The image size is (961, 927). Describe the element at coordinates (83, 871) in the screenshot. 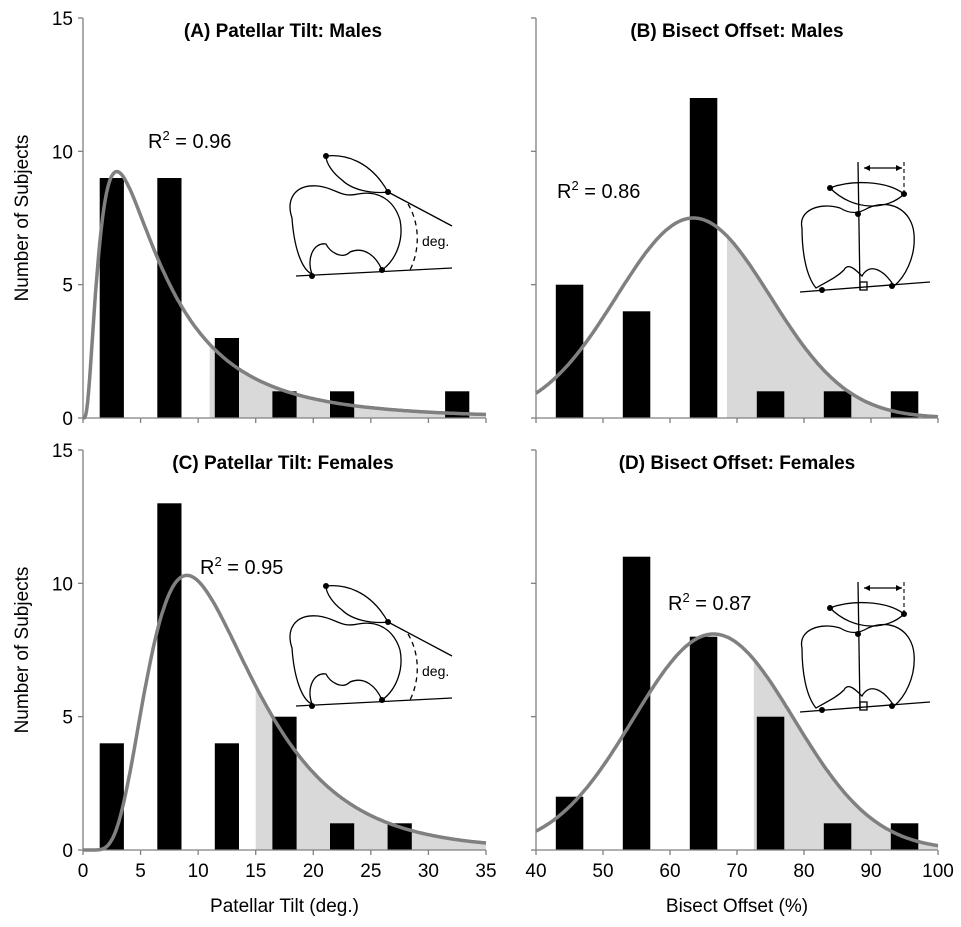

I see `x-tick-label: 0` at that location.